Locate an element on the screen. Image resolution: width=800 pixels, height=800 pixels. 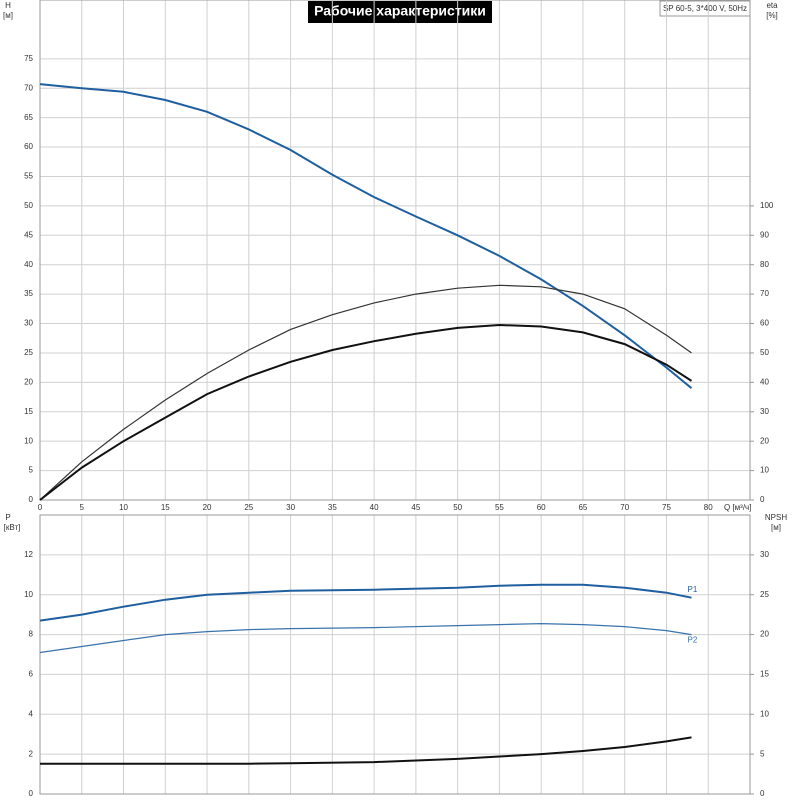
y2-axis-label: eta is located at coordinates (772, 5).